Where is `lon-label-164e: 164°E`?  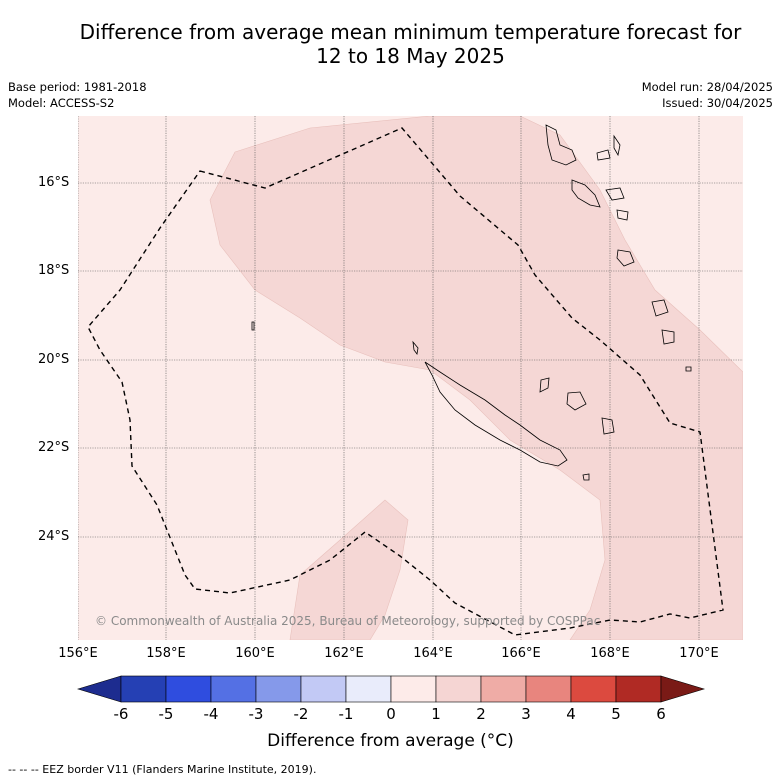
lon-label-164e: 164°E is located at coordinates (433, 653).